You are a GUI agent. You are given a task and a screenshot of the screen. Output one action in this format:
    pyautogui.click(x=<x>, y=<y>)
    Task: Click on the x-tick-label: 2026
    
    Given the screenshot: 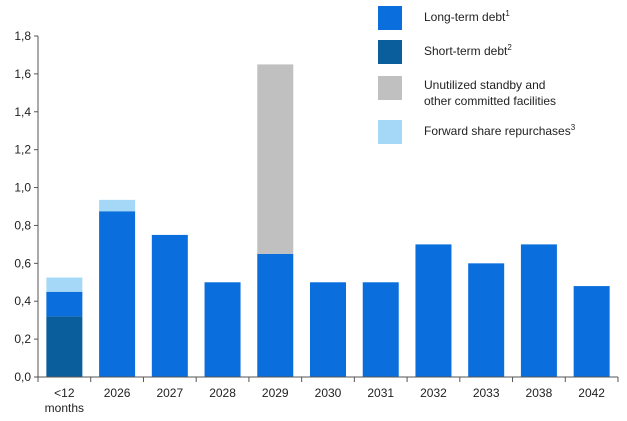 What is the action you would take?
    pyautogui.click(x=117, y=393)
    